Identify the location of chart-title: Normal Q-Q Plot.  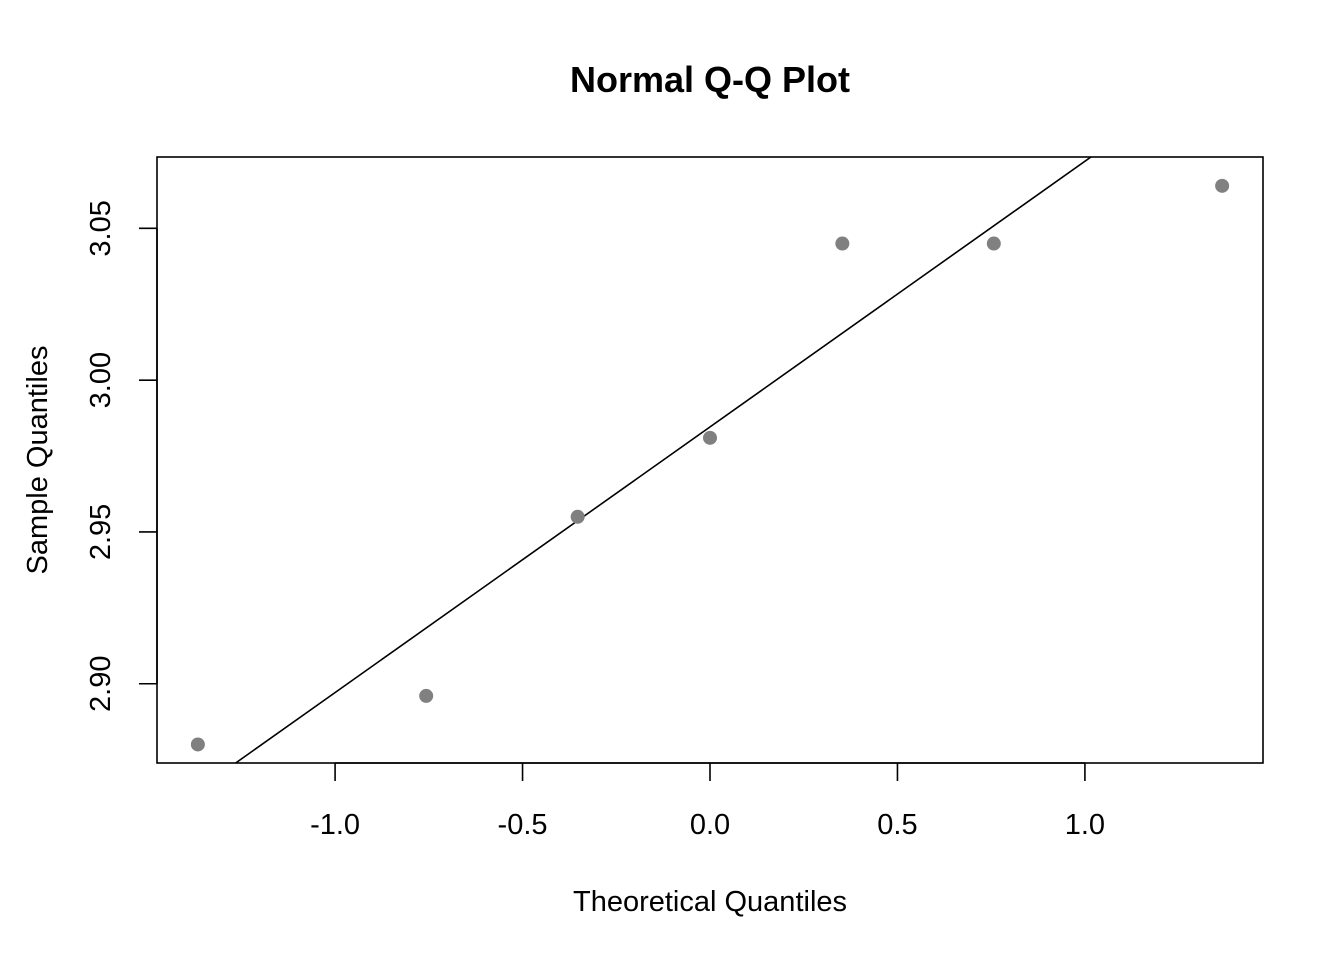
(710, 79).